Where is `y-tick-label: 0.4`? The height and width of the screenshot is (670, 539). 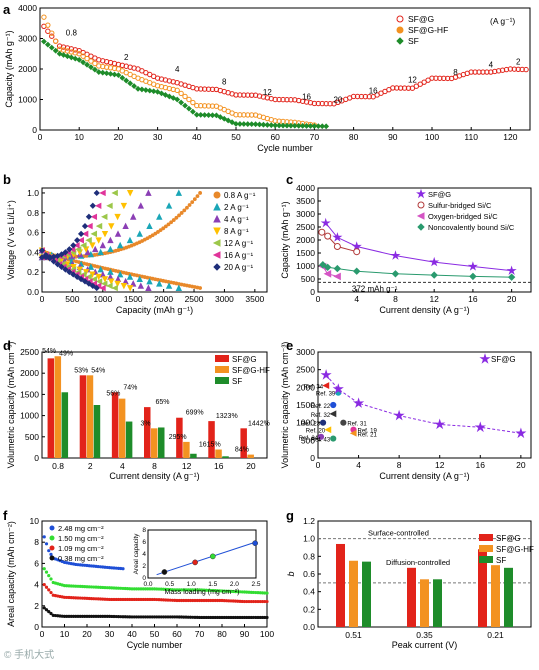
y-tick-label: 0.4 is located at coordinates (33, 252).